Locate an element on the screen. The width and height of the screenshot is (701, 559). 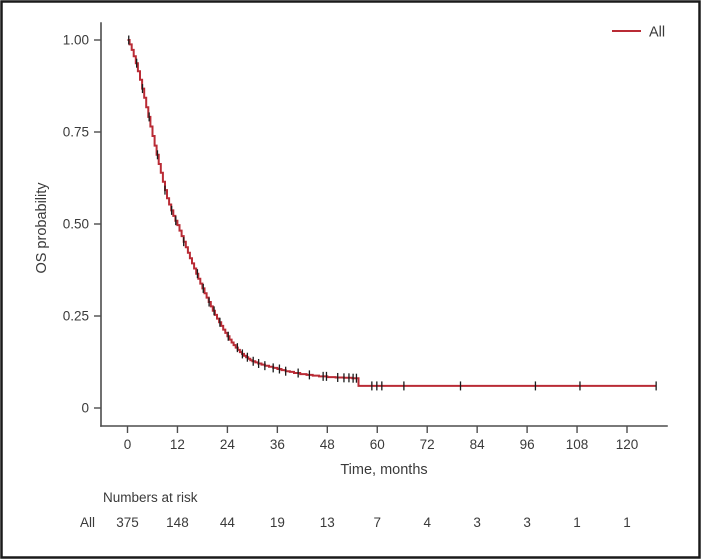
x-tick-label: 12 is located at coordinates (177, 444).